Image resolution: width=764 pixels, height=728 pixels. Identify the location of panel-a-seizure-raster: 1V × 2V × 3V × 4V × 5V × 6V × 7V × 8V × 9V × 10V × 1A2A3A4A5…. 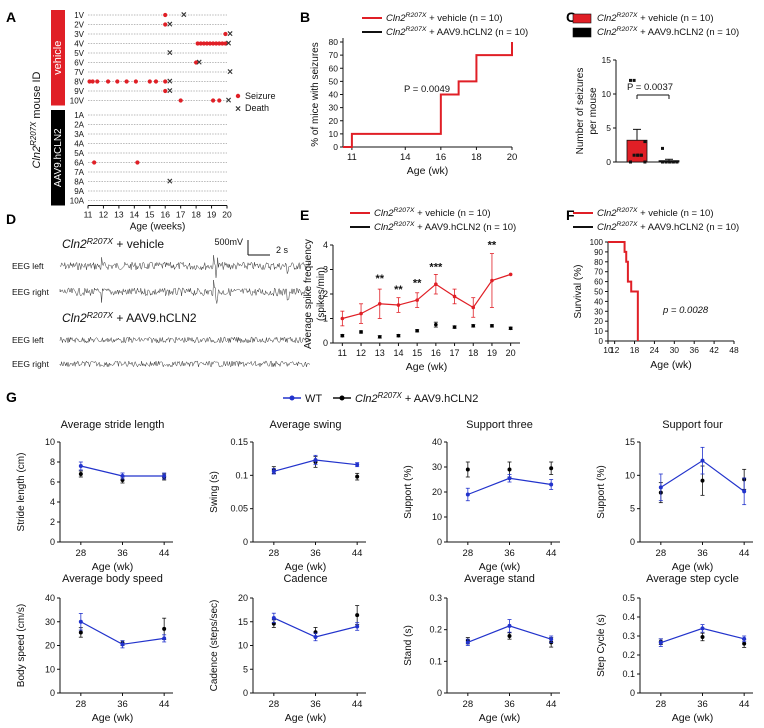
(152, 121).